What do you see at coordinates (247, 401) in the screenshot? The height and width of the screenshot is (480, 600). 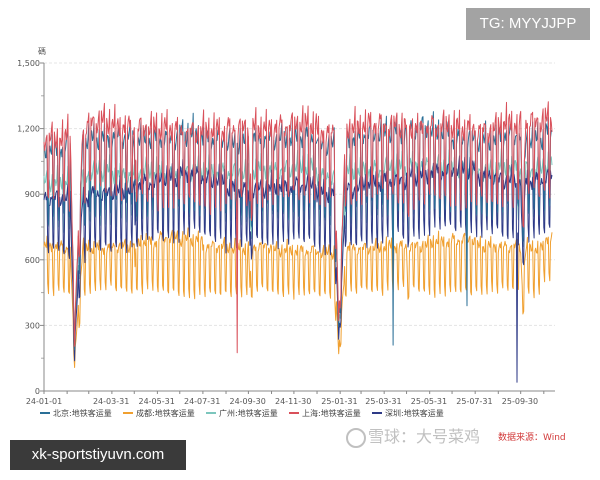 I see `x-tick-label: 24-09-30` at bounding box center [247, 401].